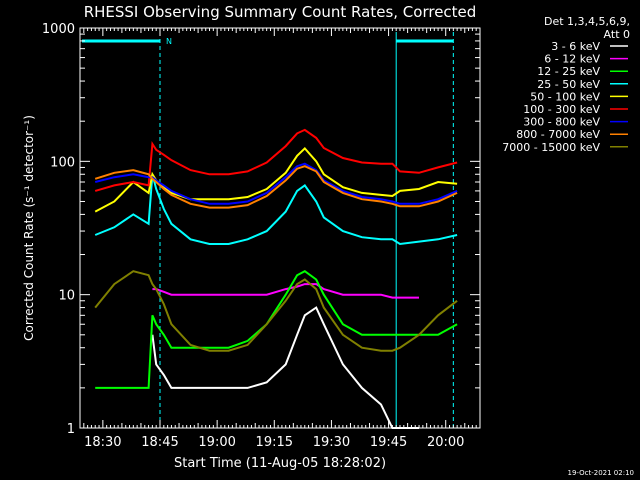 This screenshot has width=640, height=480. What do you see at coordinates (575, 46) in the screenshot?
I see `legend-label-1: 3 - 6 keV` at bounding box center [575, 46].